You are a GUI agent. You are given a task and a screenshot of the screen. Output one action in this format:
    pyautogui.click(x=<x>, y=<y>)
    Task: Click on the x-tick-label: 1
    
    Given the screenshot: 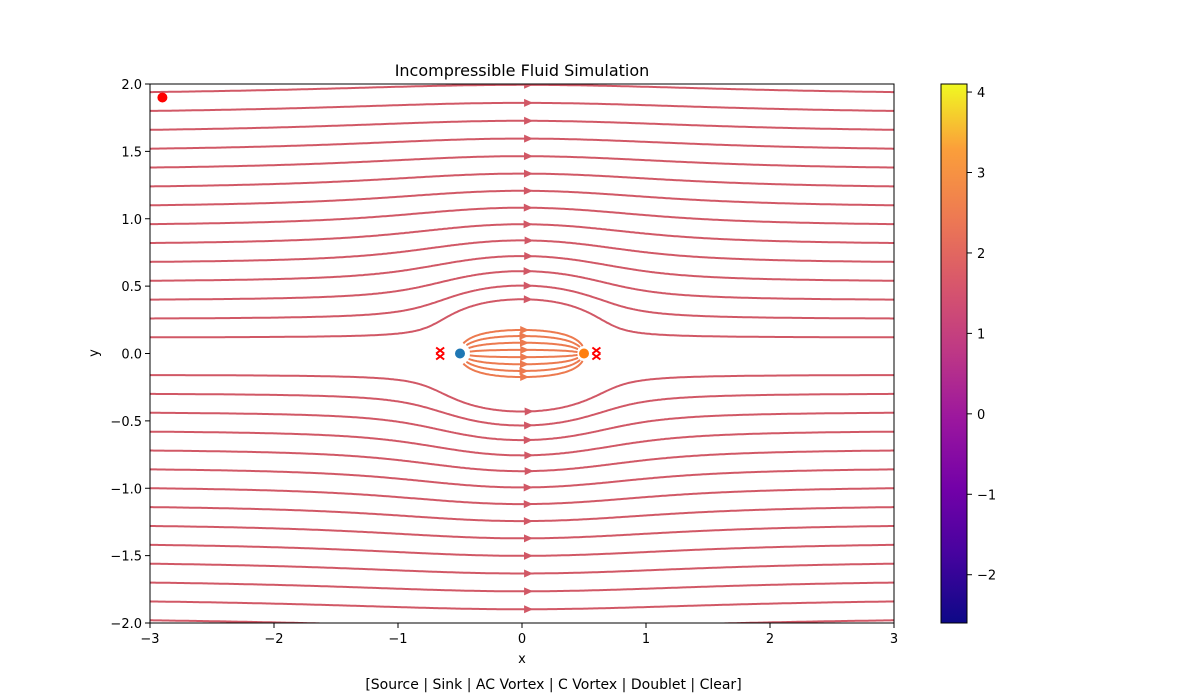 What is the action you would take?
    pyautogui.click(x=646, y=639)
    